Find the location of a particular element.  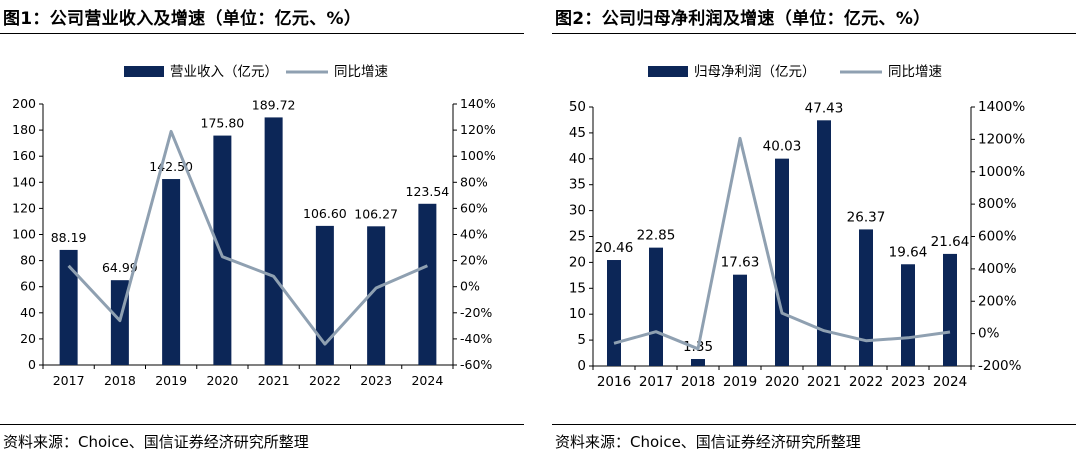

legend-line-label: 同比增速 is located at coordinates (361, 72).